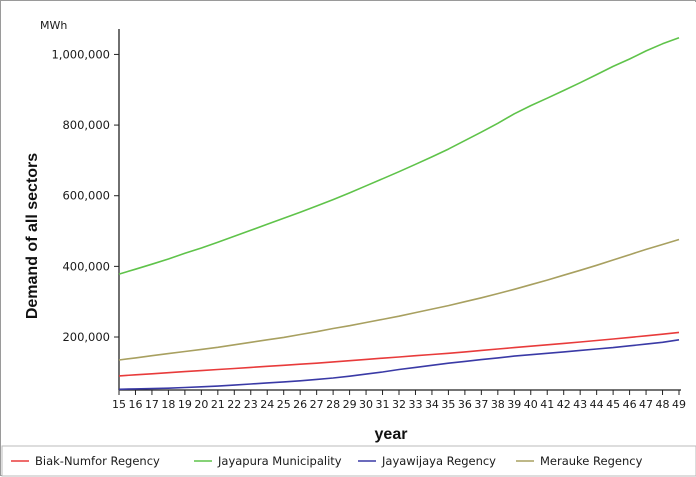 This screenshot has height=477, width=696. What do you see at coordinates (152, 404) in the screenshot?
I see `x-tick-label: 17` at bounding box center [152, 404].